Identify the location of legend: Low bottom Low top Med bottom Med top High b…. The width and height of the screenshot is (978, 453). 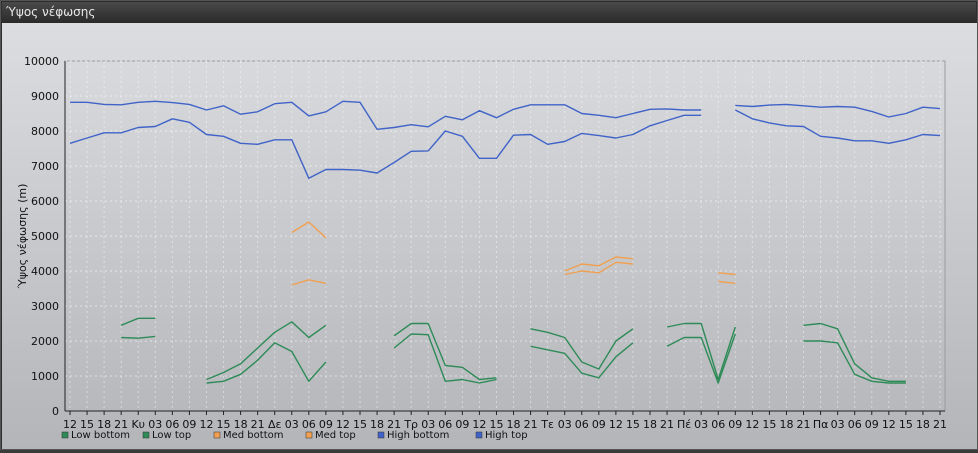
(294, 435).